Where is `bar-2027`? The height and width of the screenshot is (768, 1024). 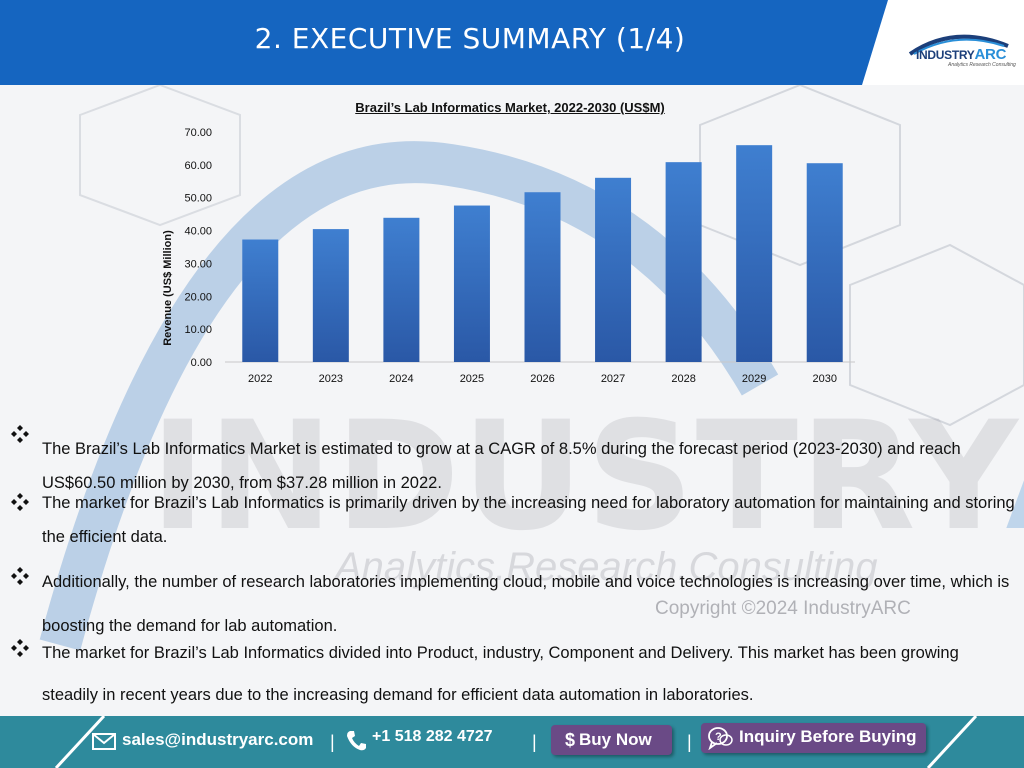 bar-2027 is located at coordinates (613, 269).